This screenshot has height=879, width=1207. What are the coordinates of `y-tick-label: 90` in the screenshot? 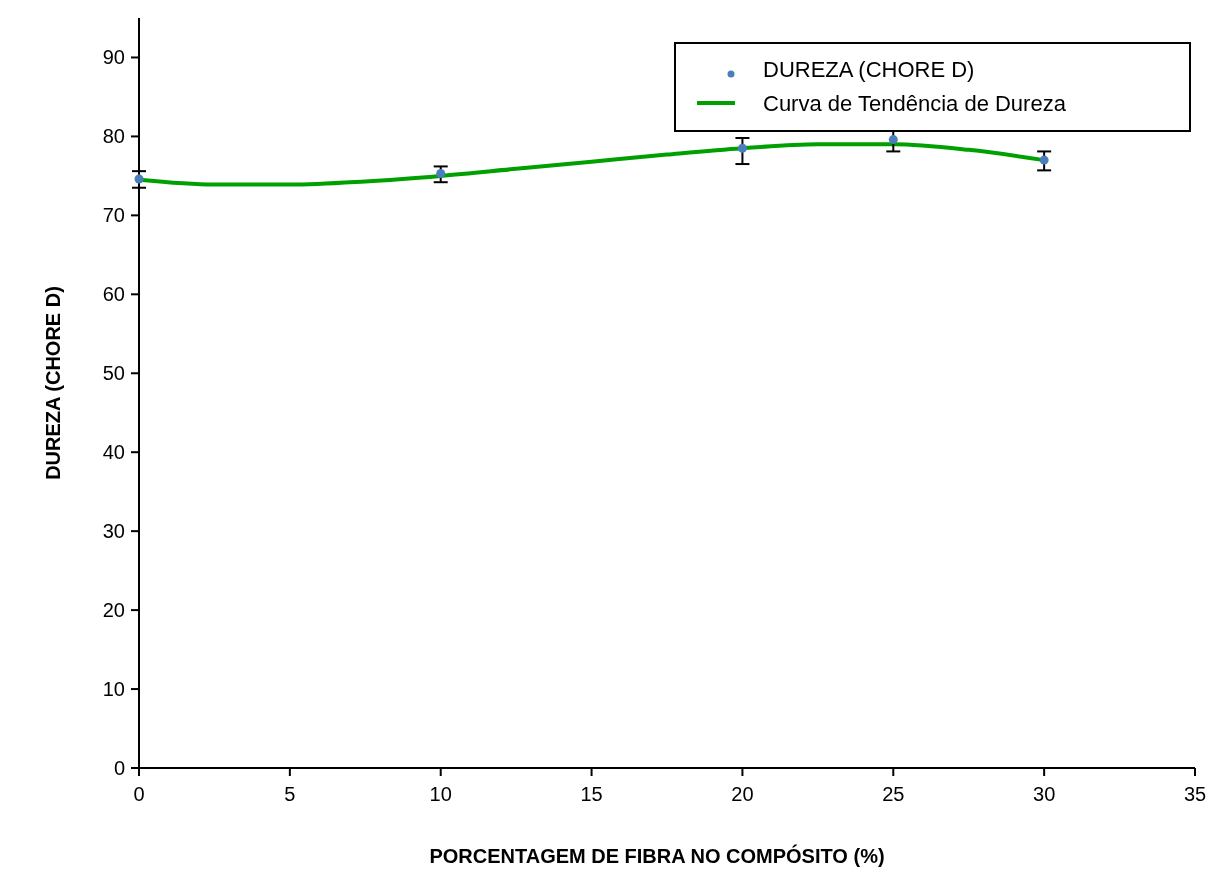 It's located at (113, 57).